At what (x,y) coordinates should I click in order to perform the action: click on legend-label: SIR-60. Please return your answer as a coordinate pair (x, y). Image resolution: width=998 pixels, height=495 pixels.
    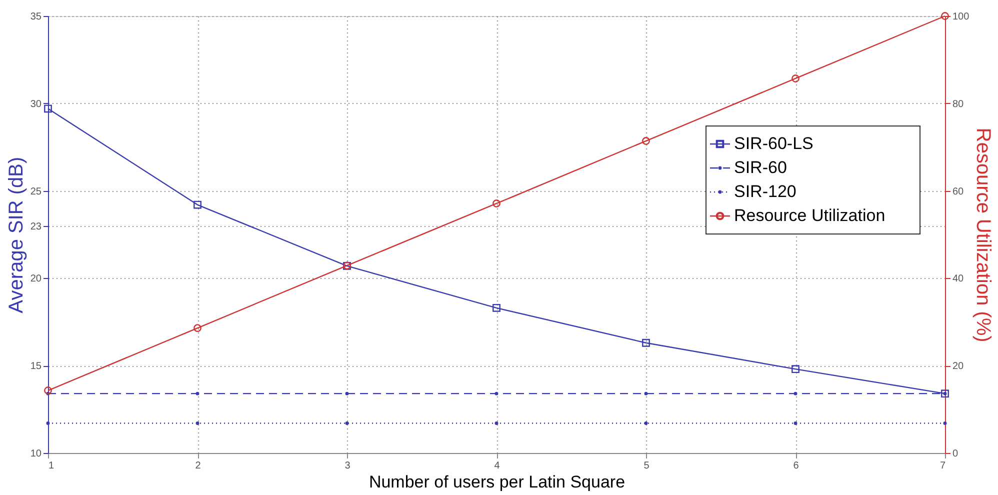
    Looking at the image, I should click on (760, 167).